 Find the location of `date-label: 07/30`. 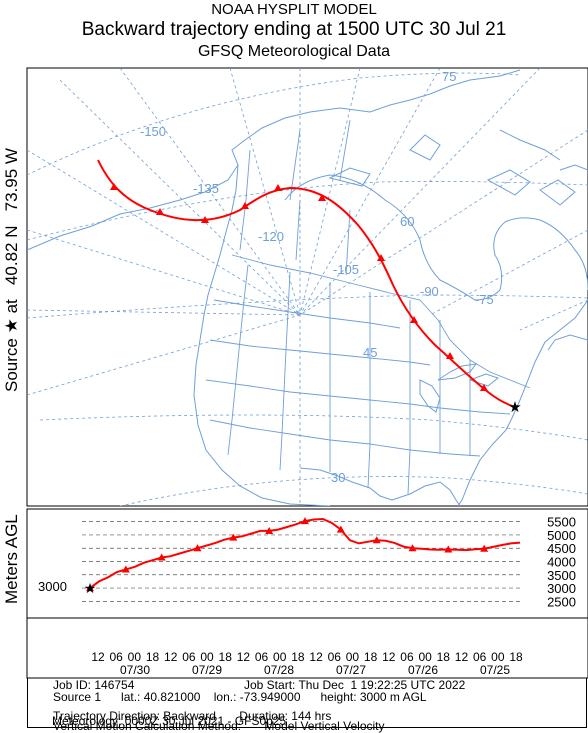

date-label: 07/30 is located at coordinates (135, 670).